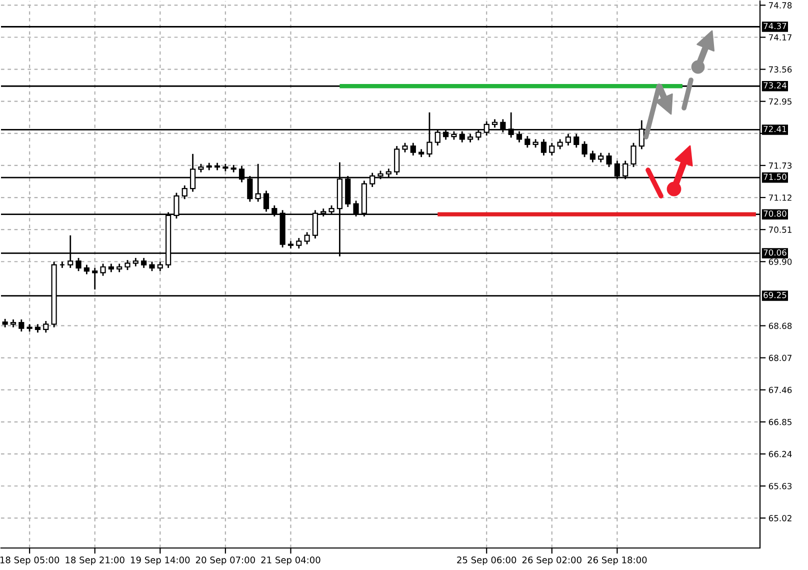  I want to click on y-tick-label: 65.63, so click(780, 486).